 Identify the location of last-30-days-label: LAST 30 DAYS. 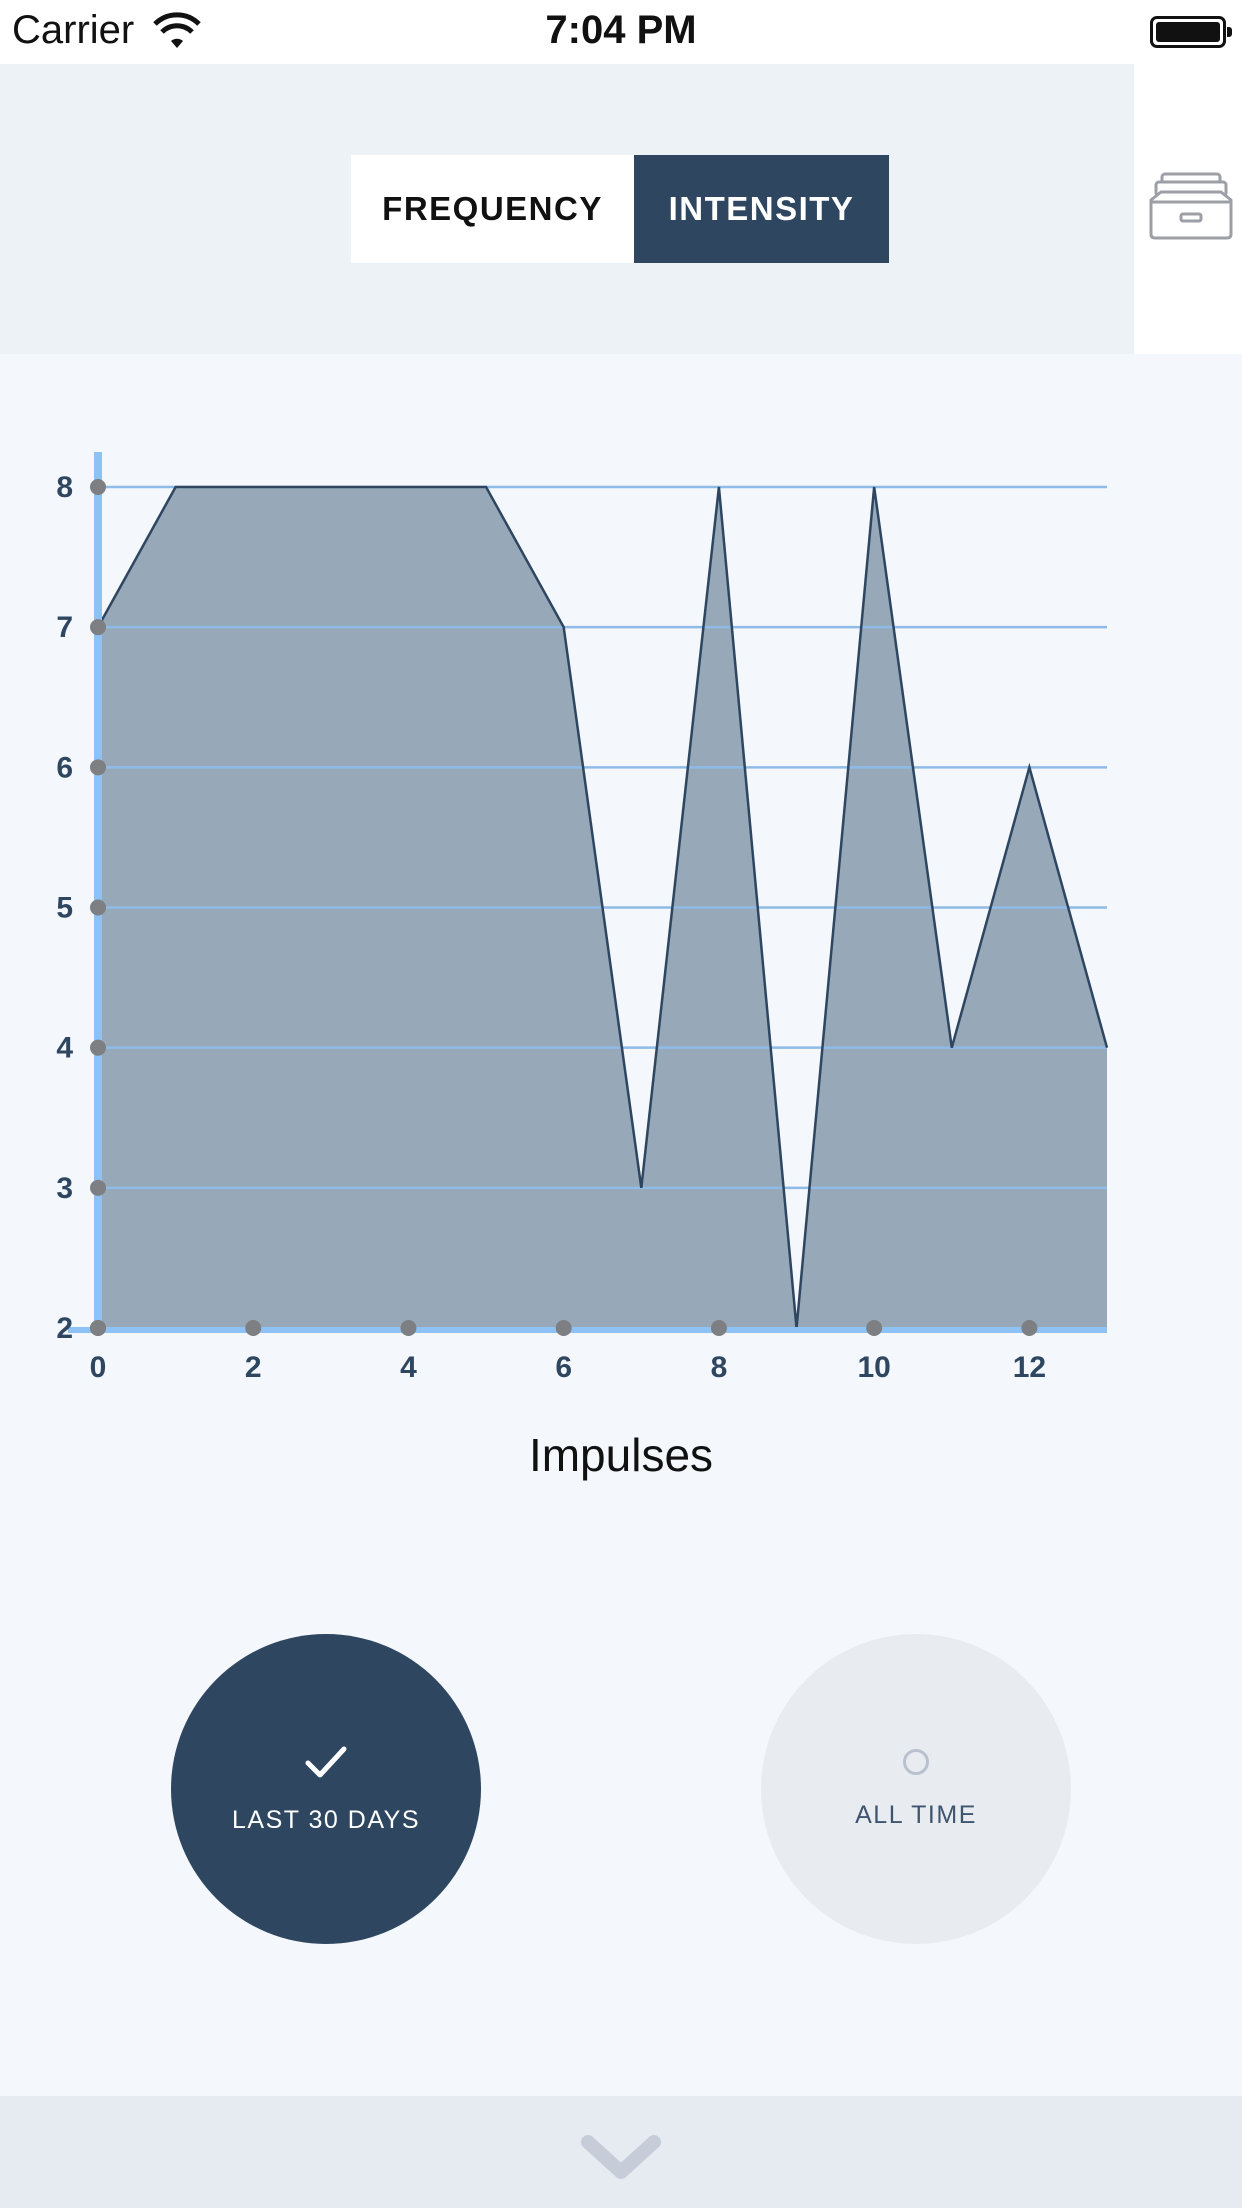
(326, 1819).